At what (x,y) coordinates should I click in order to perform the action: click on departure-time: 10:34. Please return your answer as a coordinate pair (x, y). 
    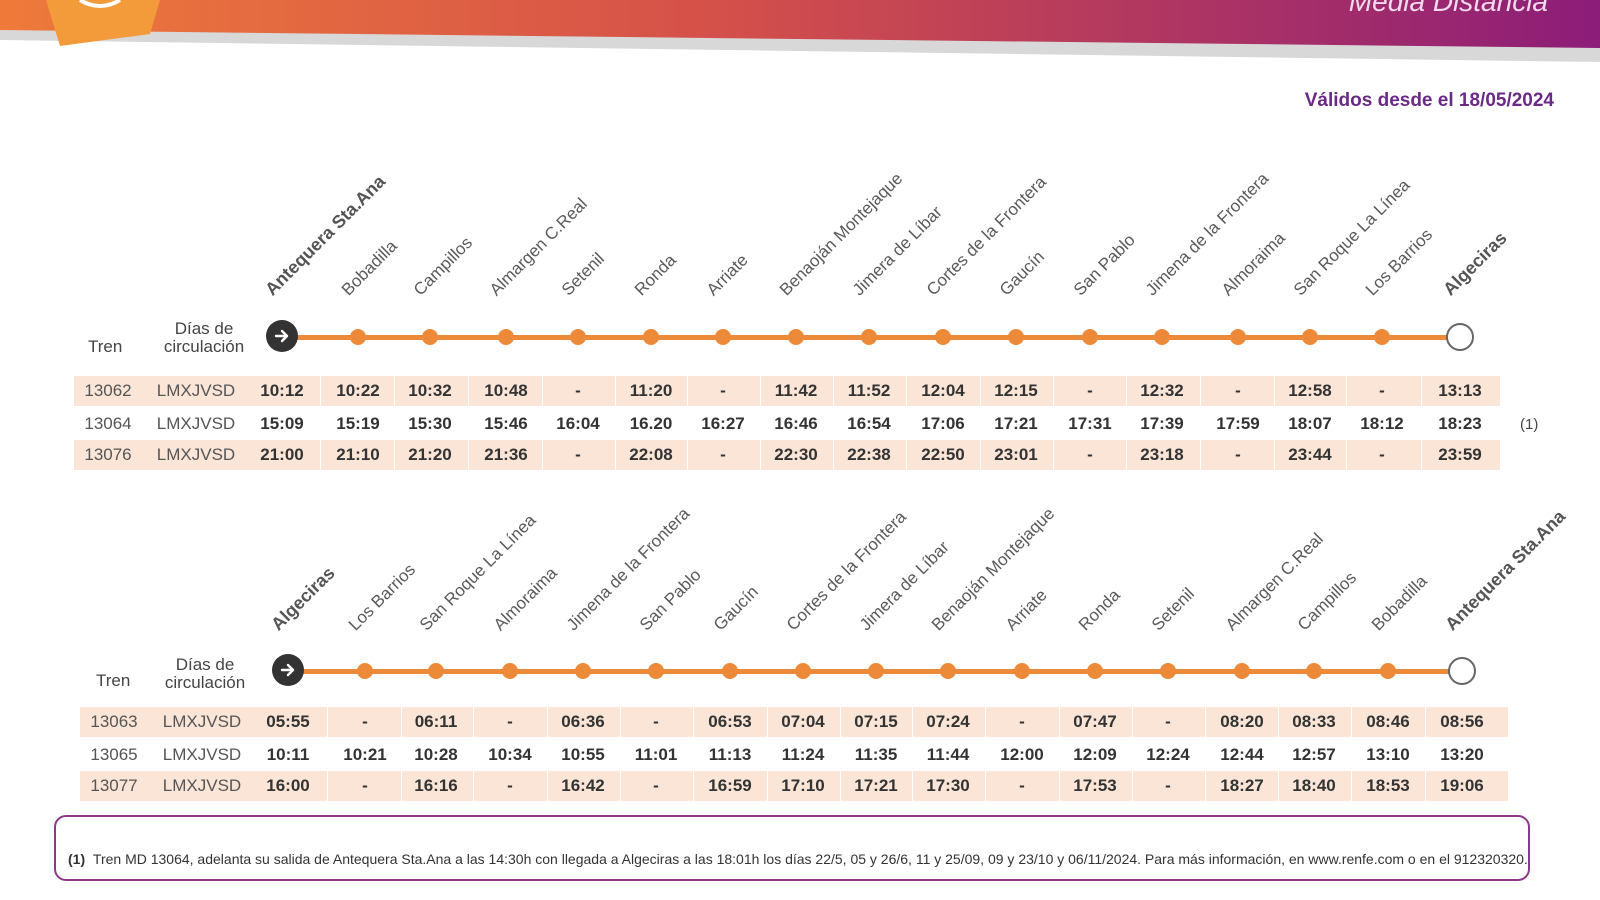
    Looking at the image, I should click on (510, 754).